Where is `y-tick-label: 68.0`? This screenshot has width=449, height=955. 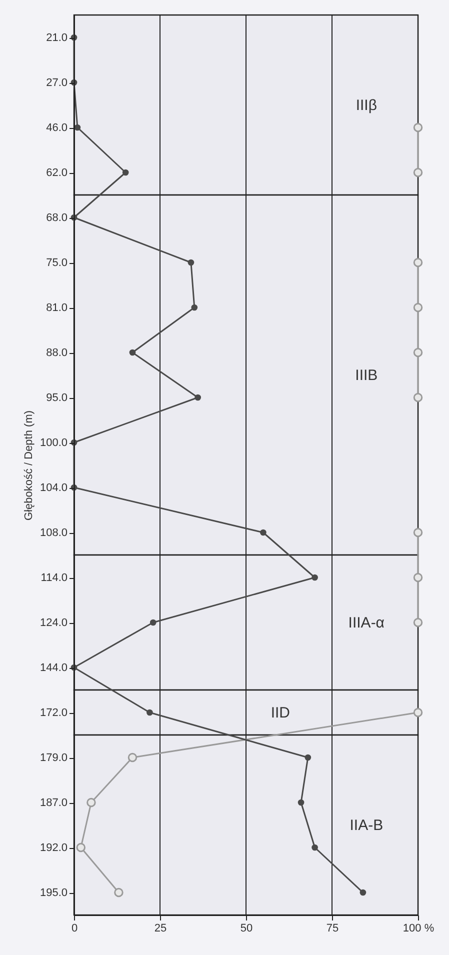
y-tick-label: 68.0 is located at coordinates (57, 218).